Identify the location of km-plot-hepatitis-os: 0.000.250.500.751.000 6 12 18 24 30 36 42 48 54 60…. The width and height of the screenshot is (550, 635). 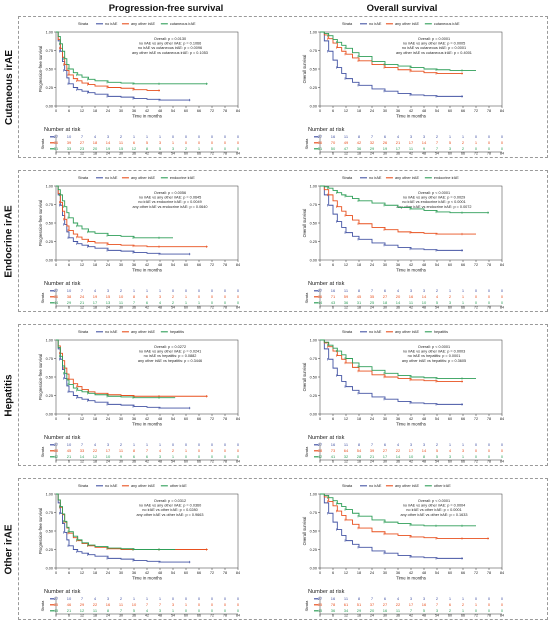
(403, 397).